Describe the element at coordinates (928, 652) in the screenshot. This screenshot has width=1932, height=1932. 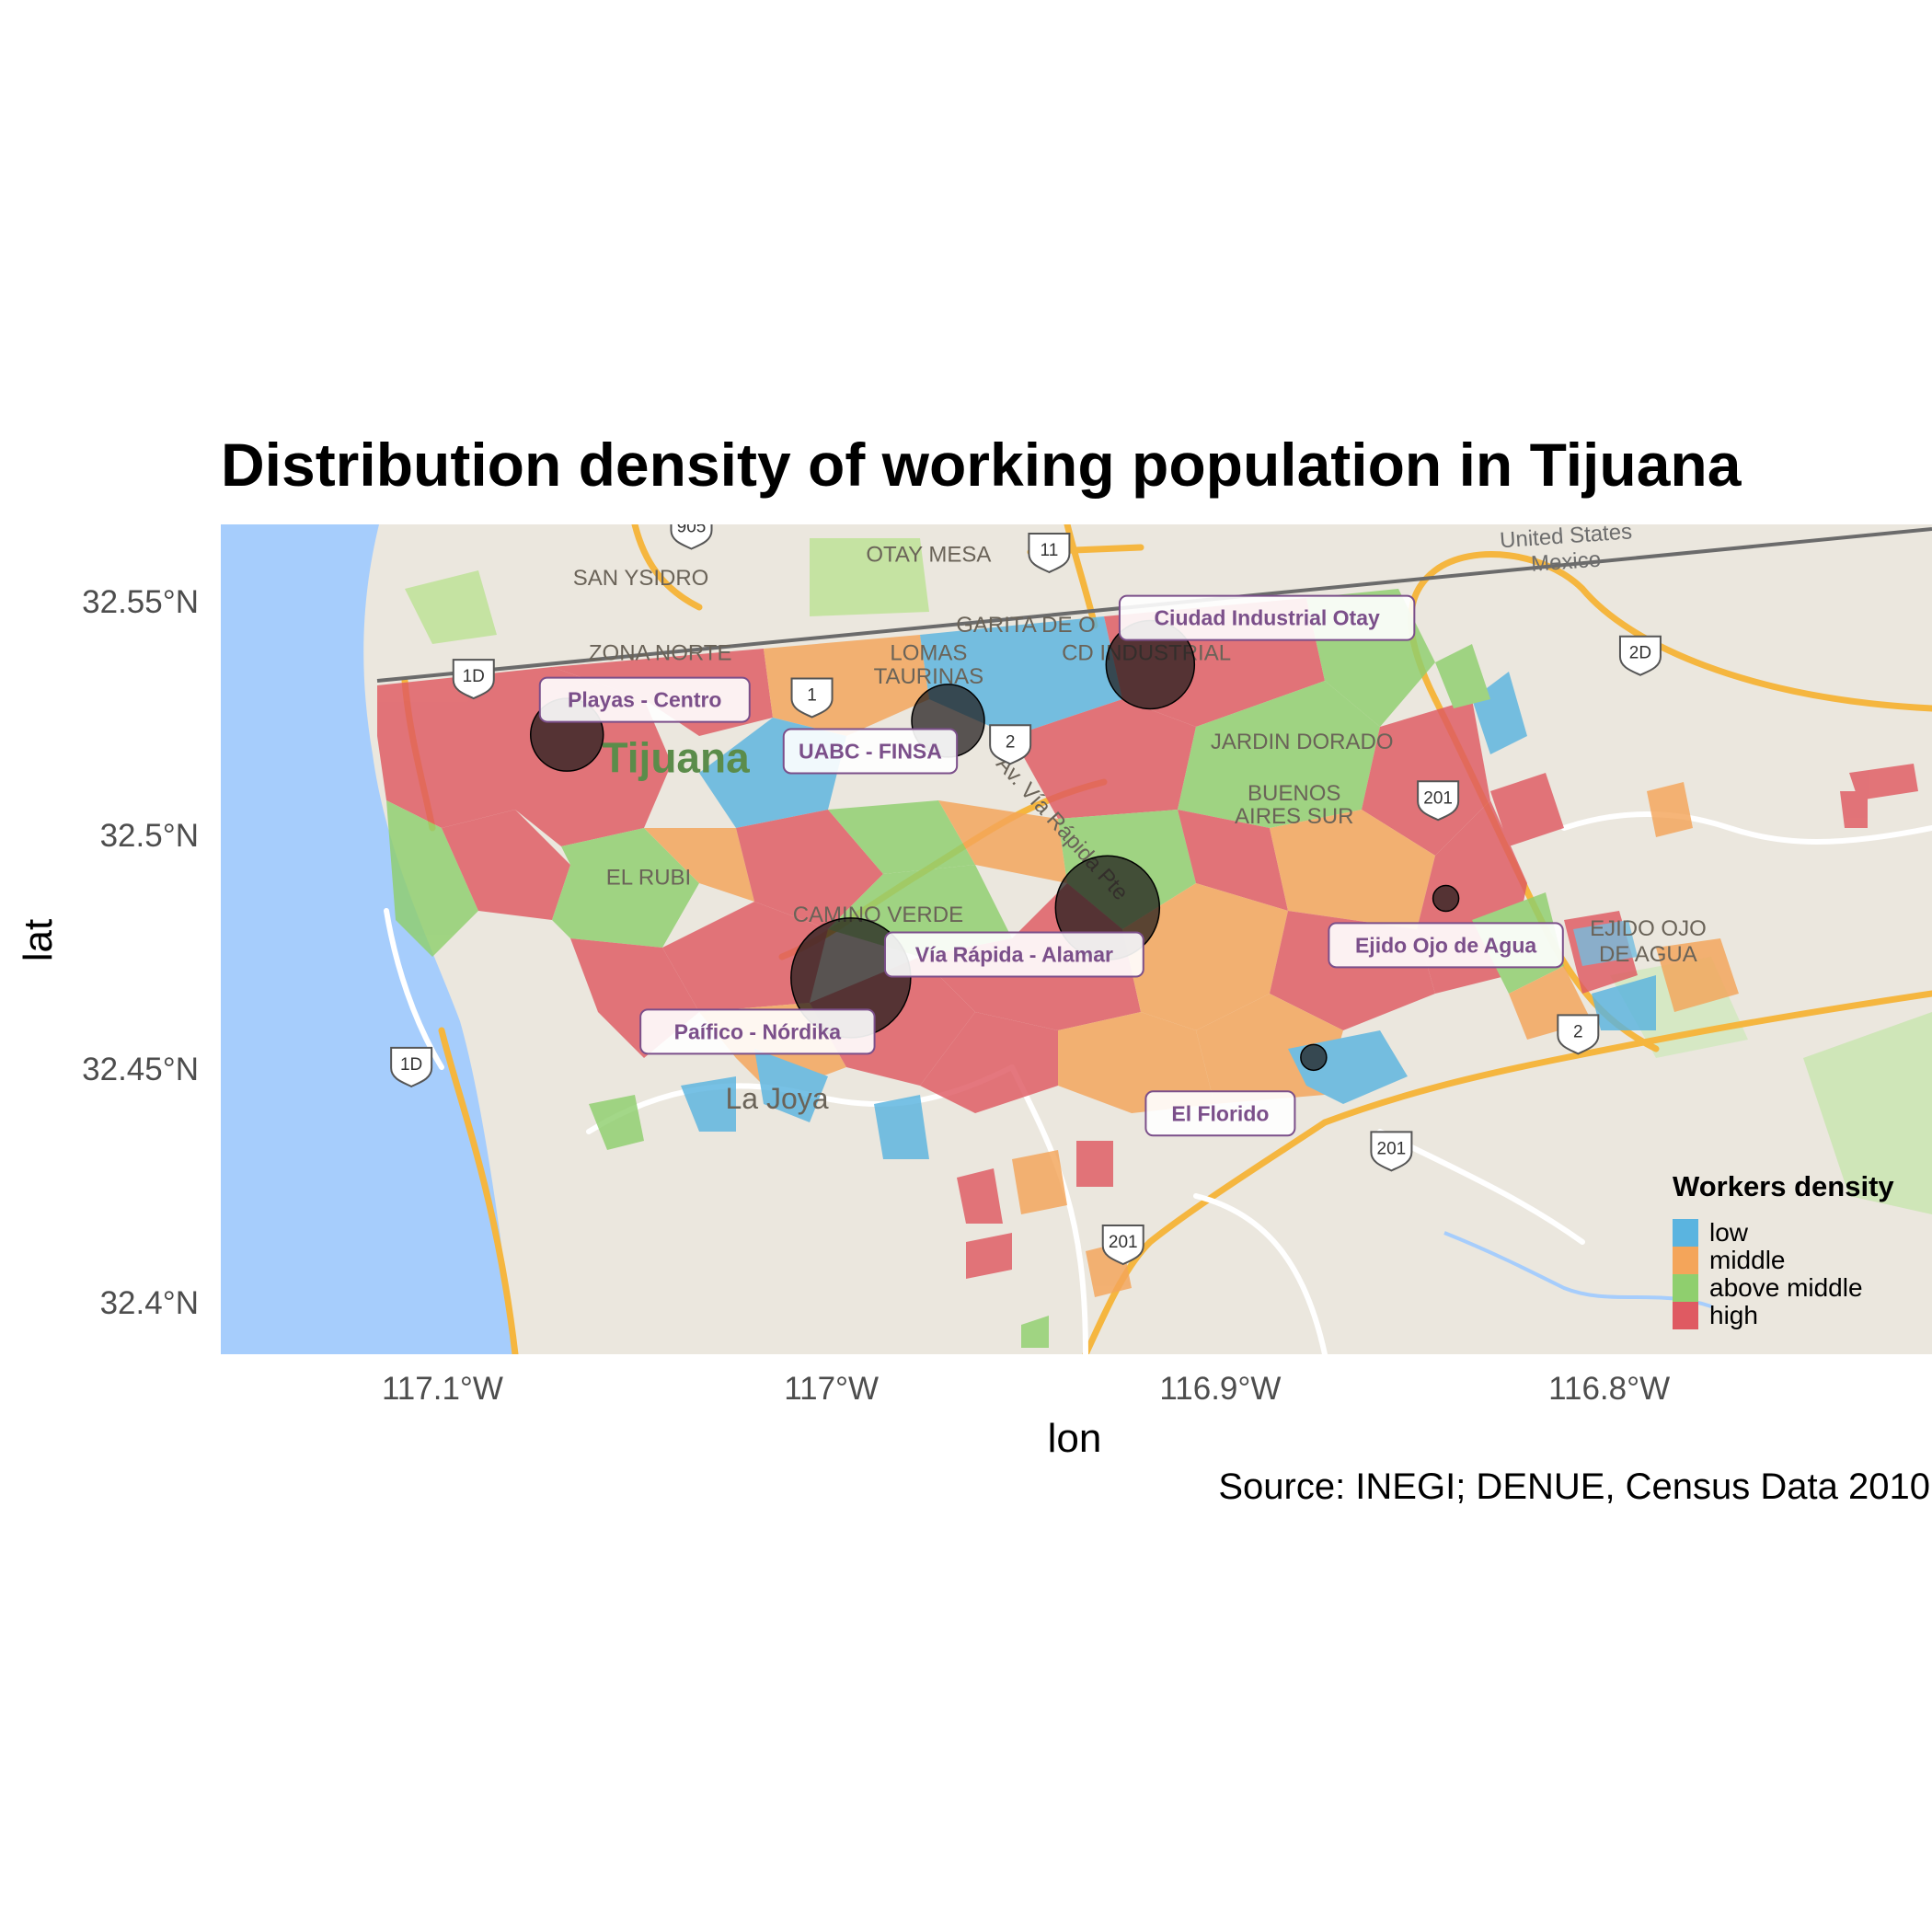
I see `map-place-label: LOMAS` at that location.